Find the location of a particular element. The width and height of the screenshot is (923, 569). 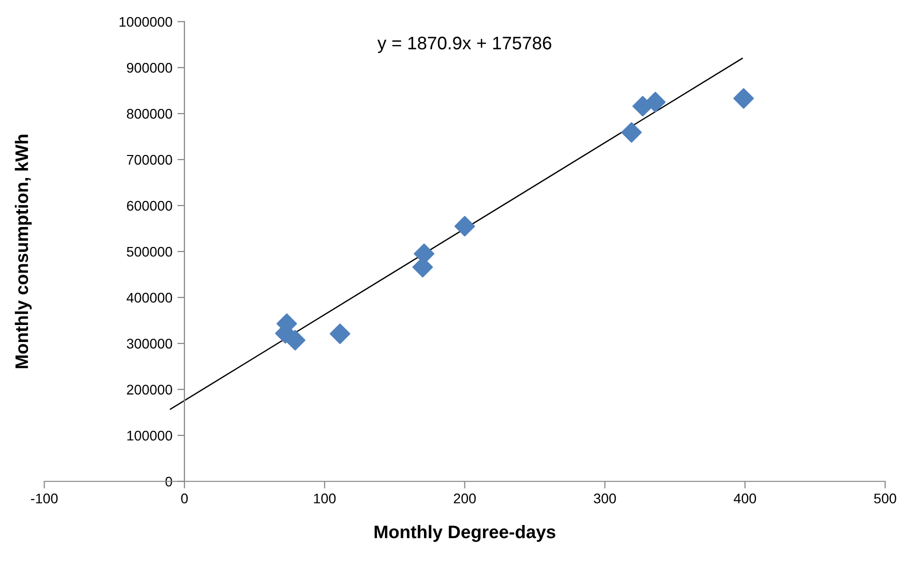

x-tick-label: 300 is located at coordinates (605, 499).